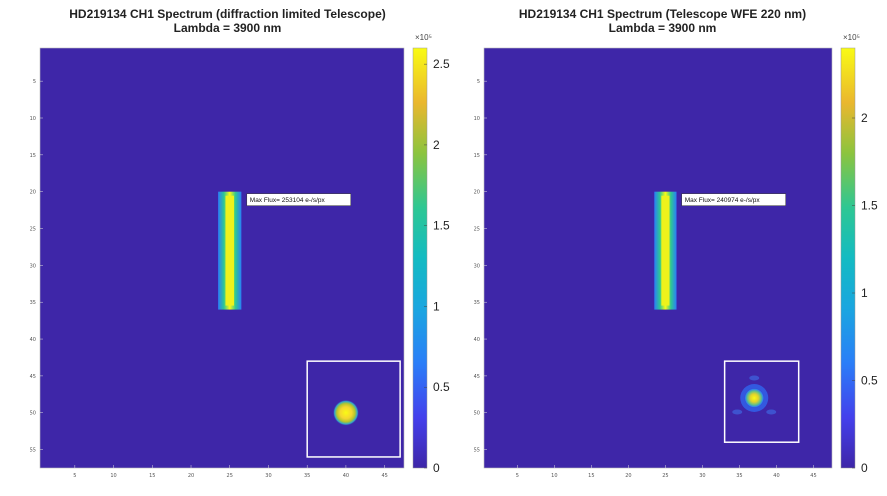 The width and height of the screenshot is (887, 496). What do you see at coordinates (665, 476) in the screenshot?
I see `right-xtick-25: 25` at bounding box center [665, 476].